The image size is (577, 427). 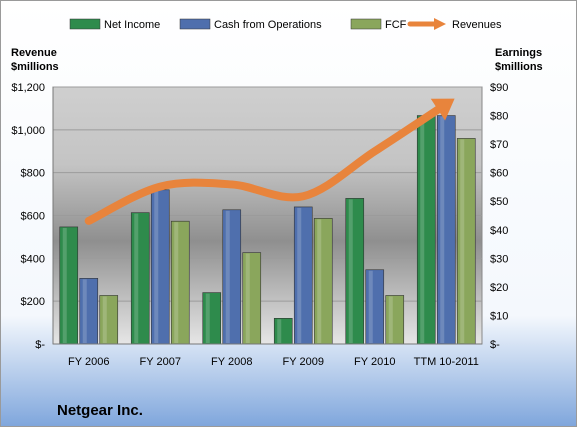 I want to click on right-tick-label: $20, so click(x=499, y=288).